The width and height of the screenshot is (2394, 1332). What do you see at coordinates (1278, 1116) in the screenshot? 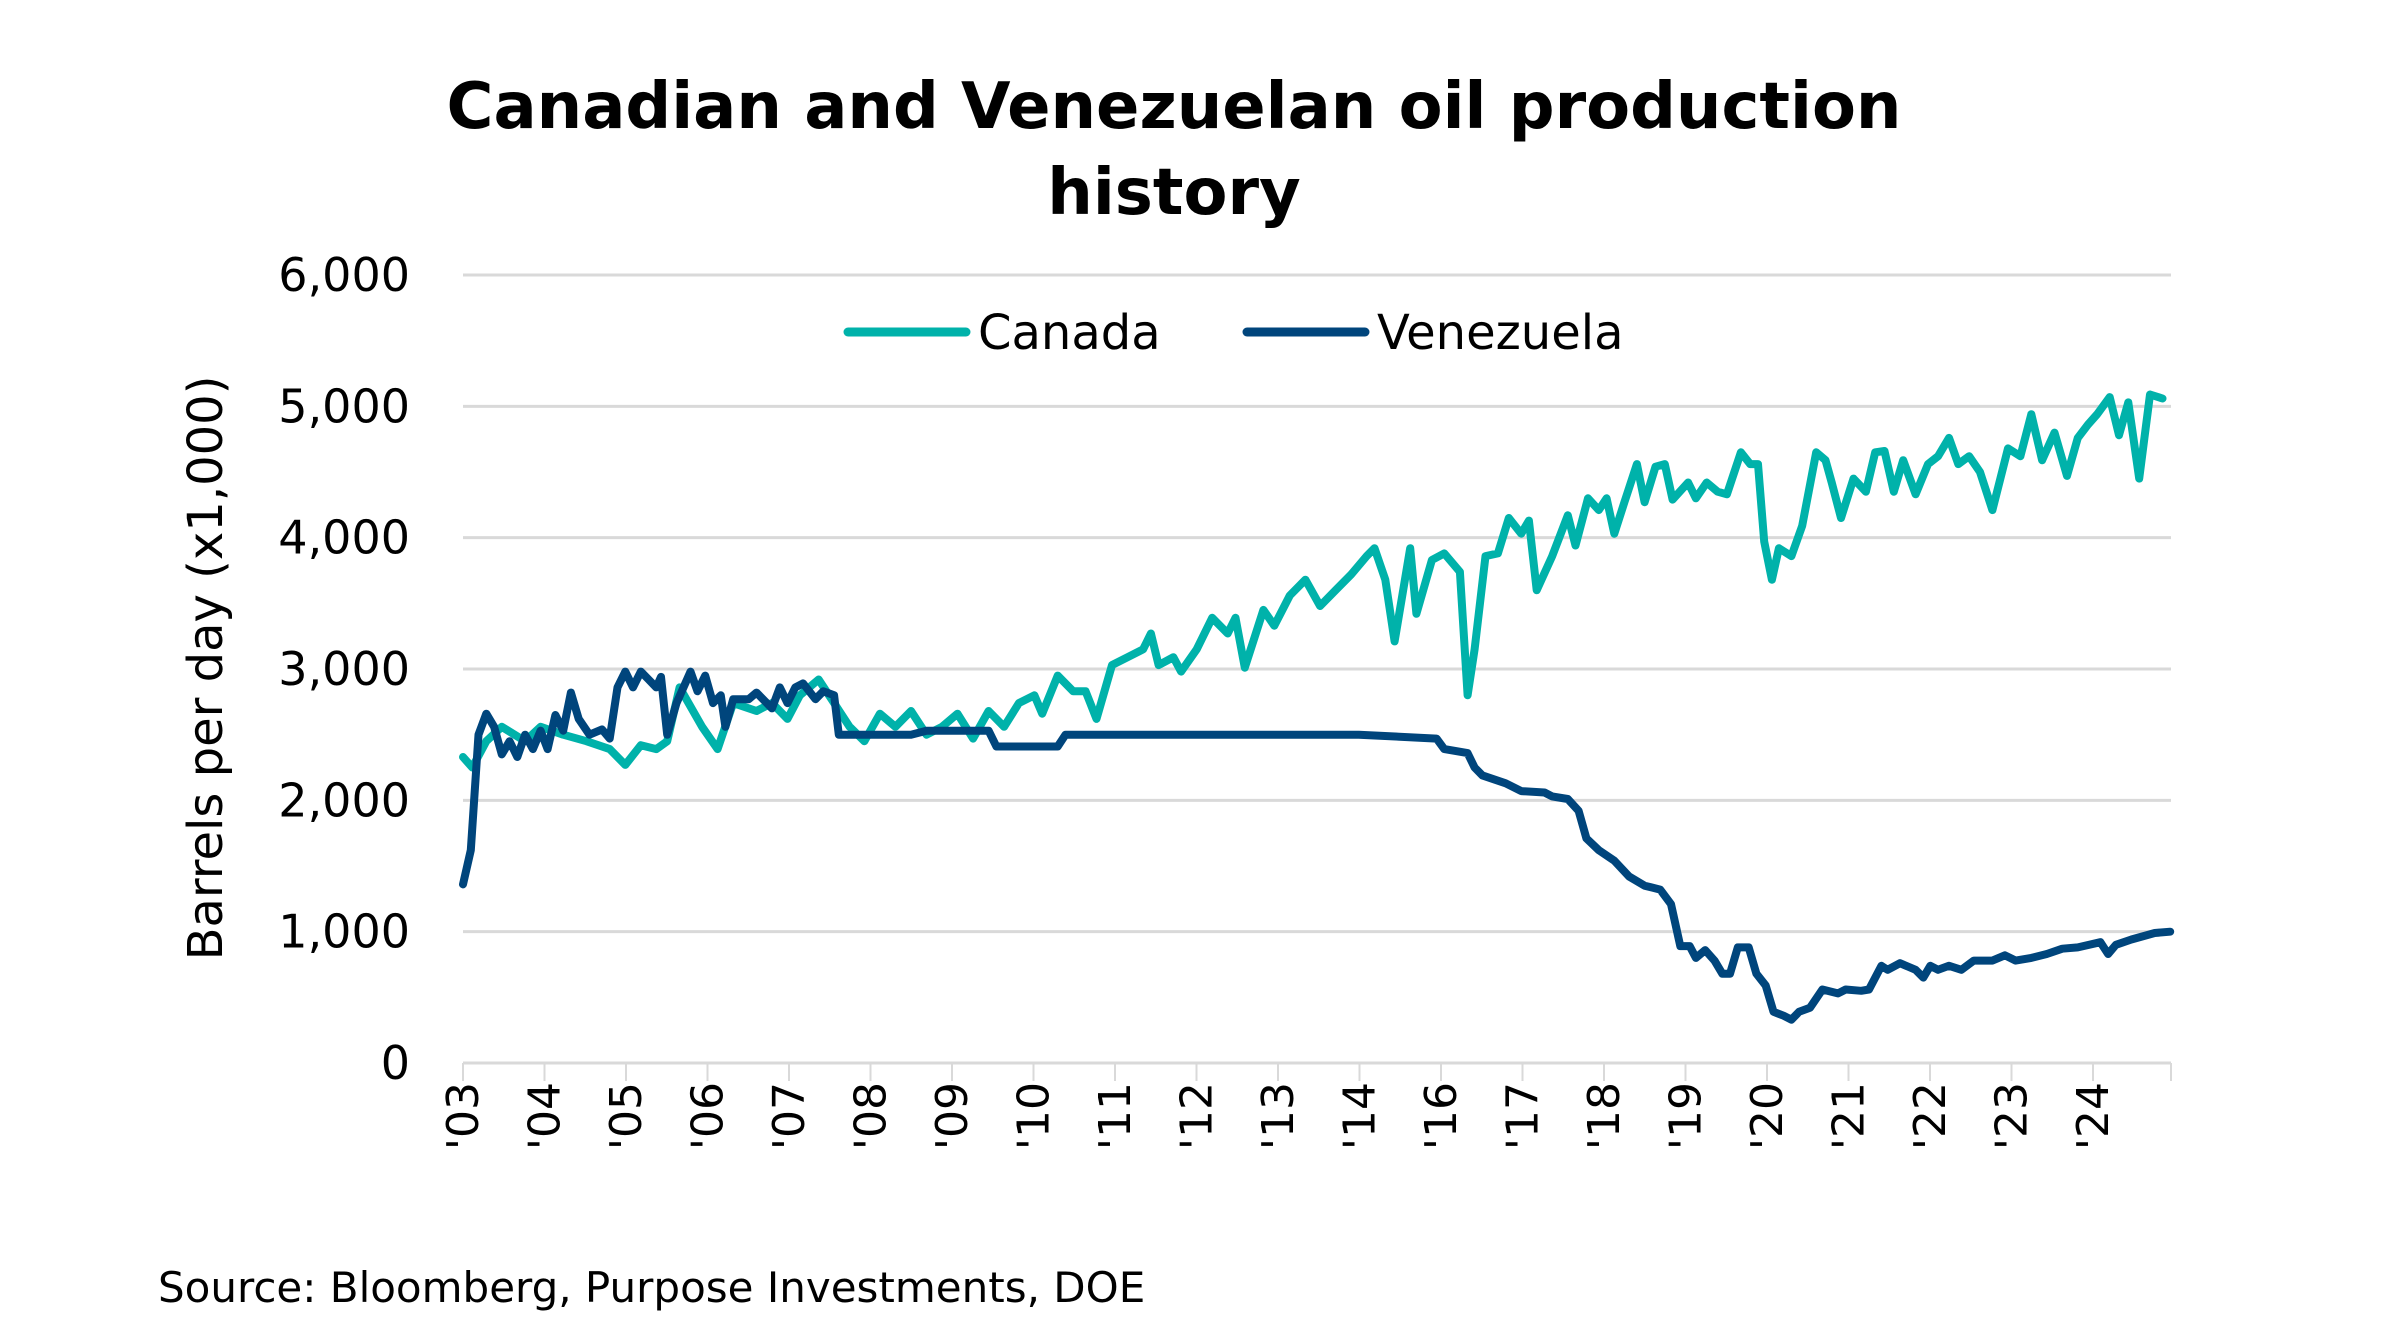
I see `x-tick-label: '13` at bounding box center [1278, 1116].